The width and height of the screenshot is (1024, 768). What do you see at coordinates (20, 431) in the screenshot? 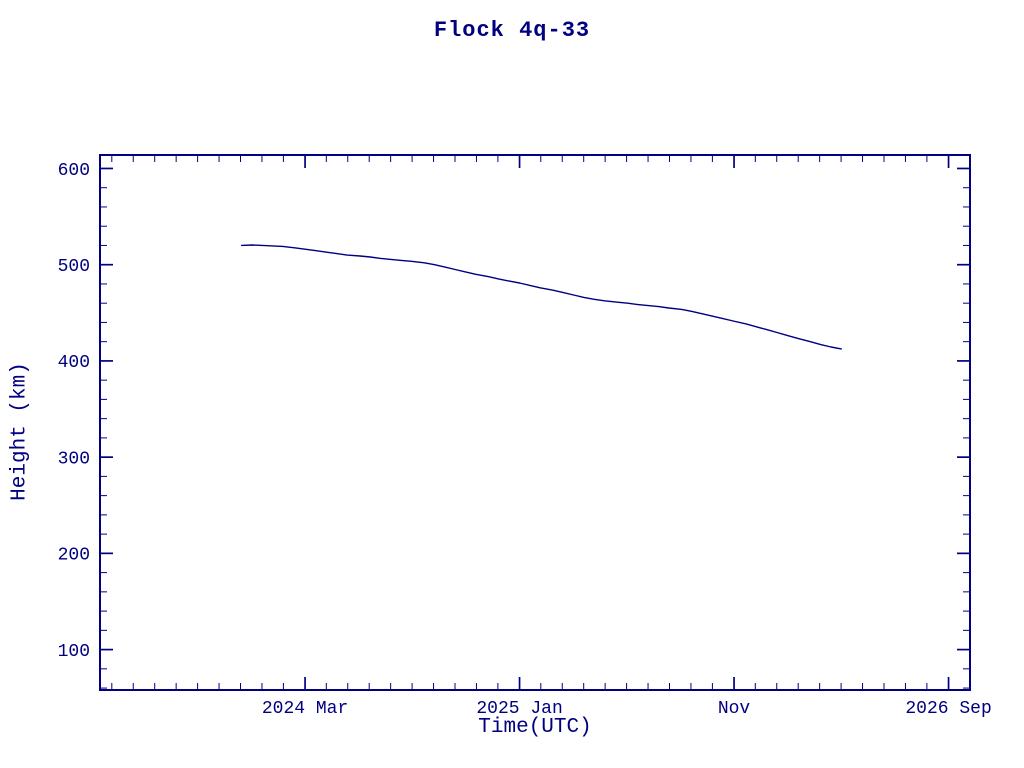
I see `y-axis-label: Height (km)` at bounding box center [20, 431].